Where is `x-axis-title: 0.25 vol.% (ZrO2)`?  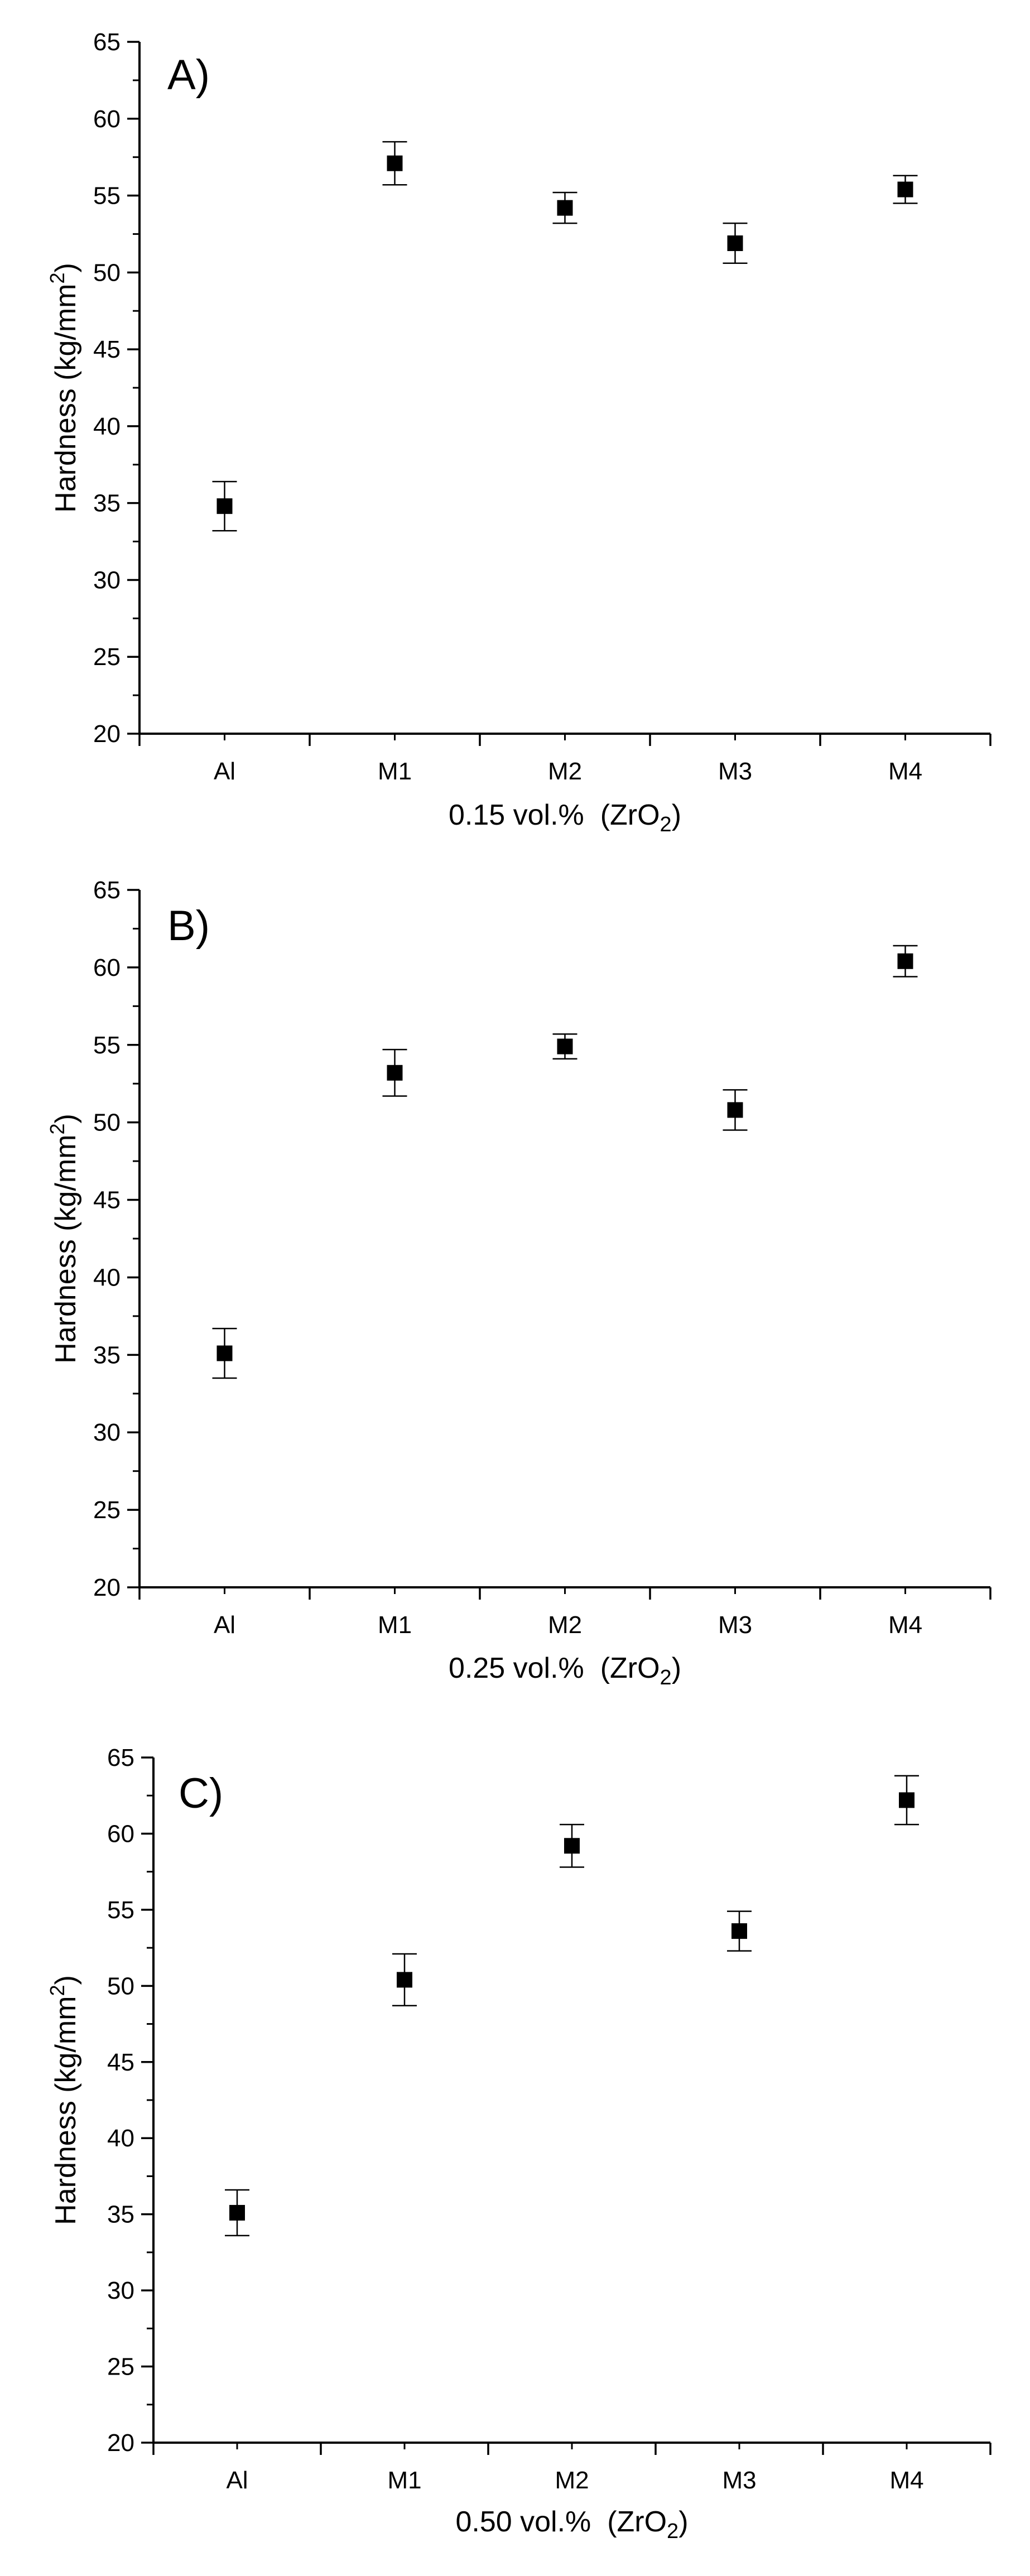 x-axis-title: 0.25 vol.% (ZrO2) is located at coordinates (565, 1671).